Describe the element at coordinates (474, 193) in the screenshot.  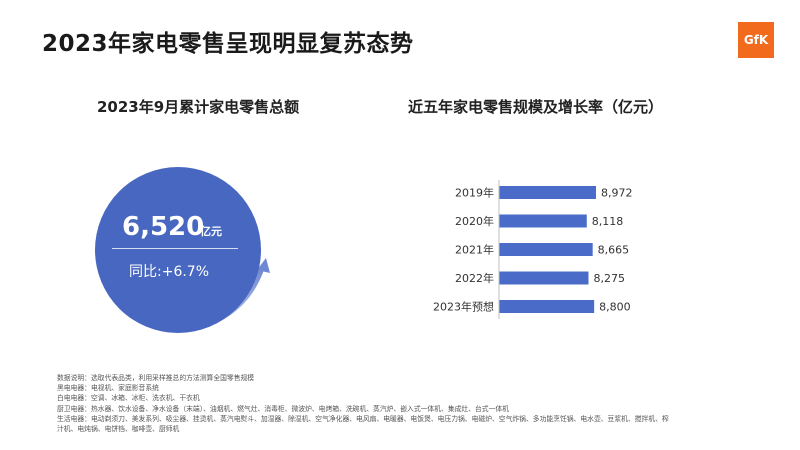
I see `category-label: 2019年` at that location.